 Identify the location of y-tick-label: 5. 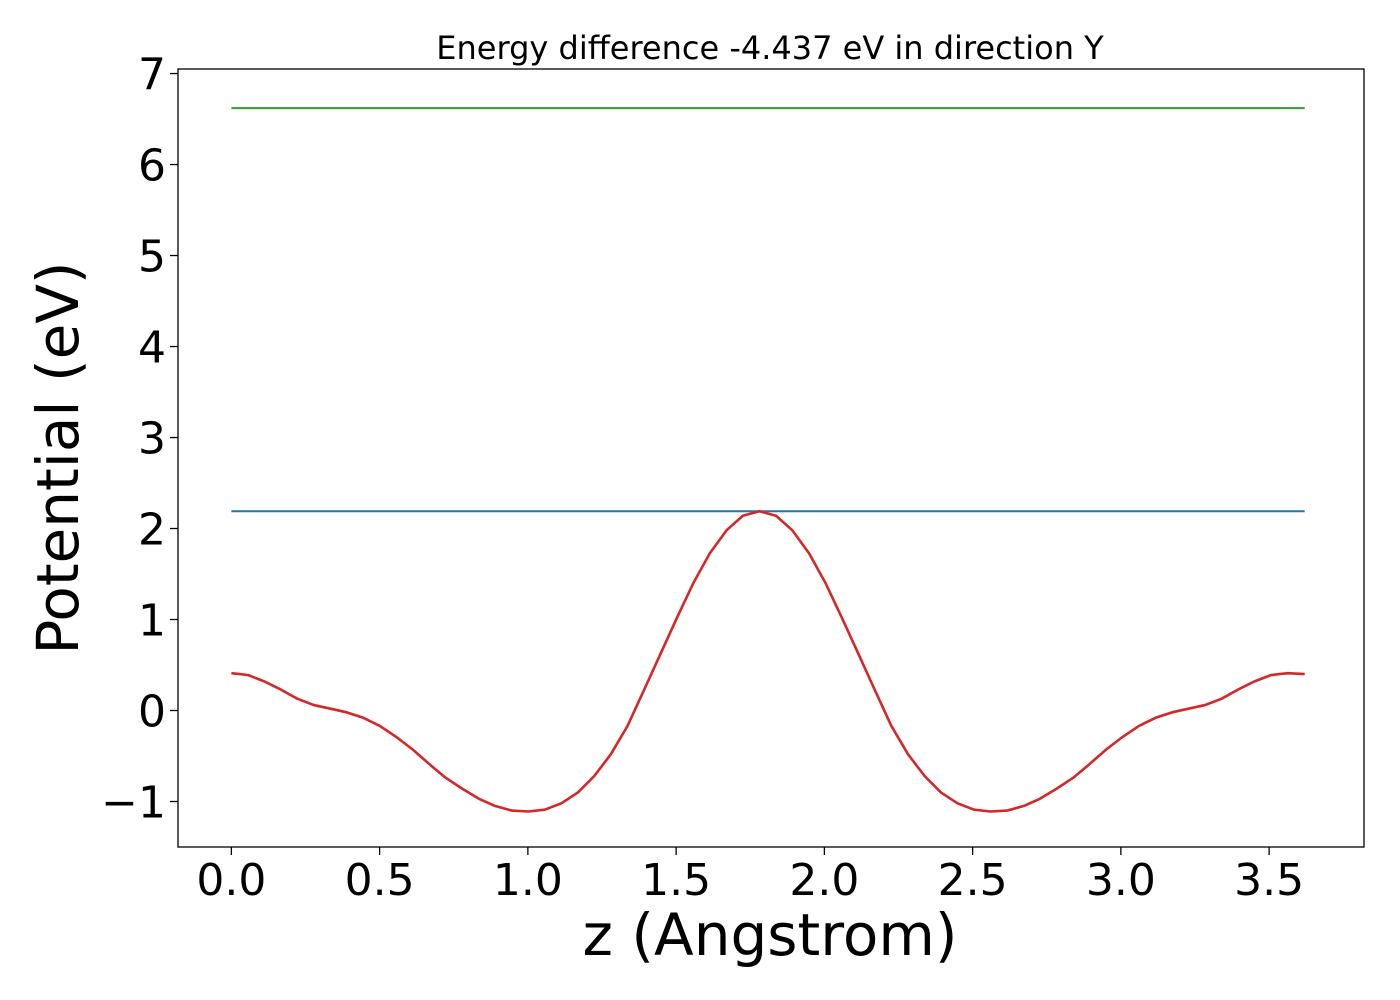
(152, 257).